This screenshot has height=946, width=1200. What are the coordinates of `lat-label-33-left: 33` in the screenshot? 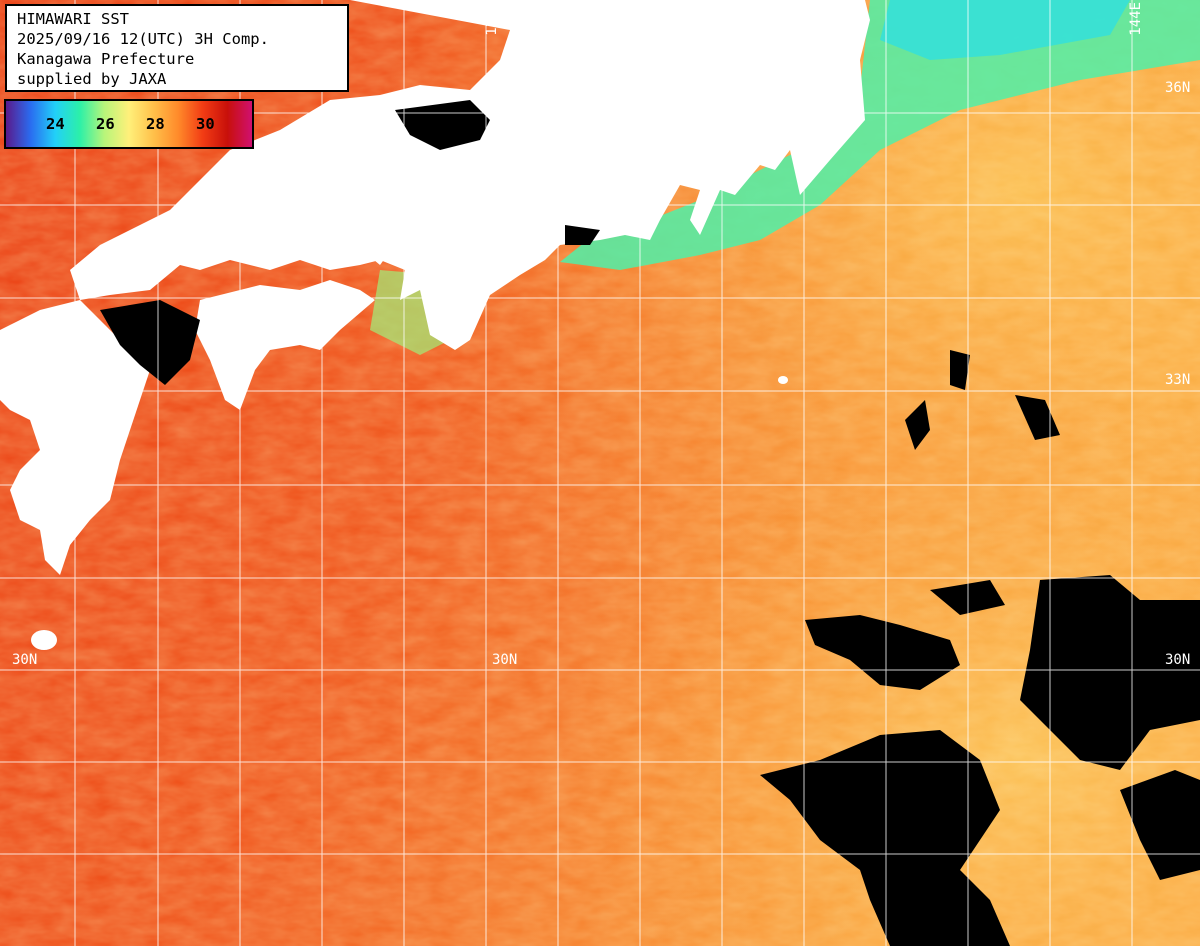 It's located at (20, 380).